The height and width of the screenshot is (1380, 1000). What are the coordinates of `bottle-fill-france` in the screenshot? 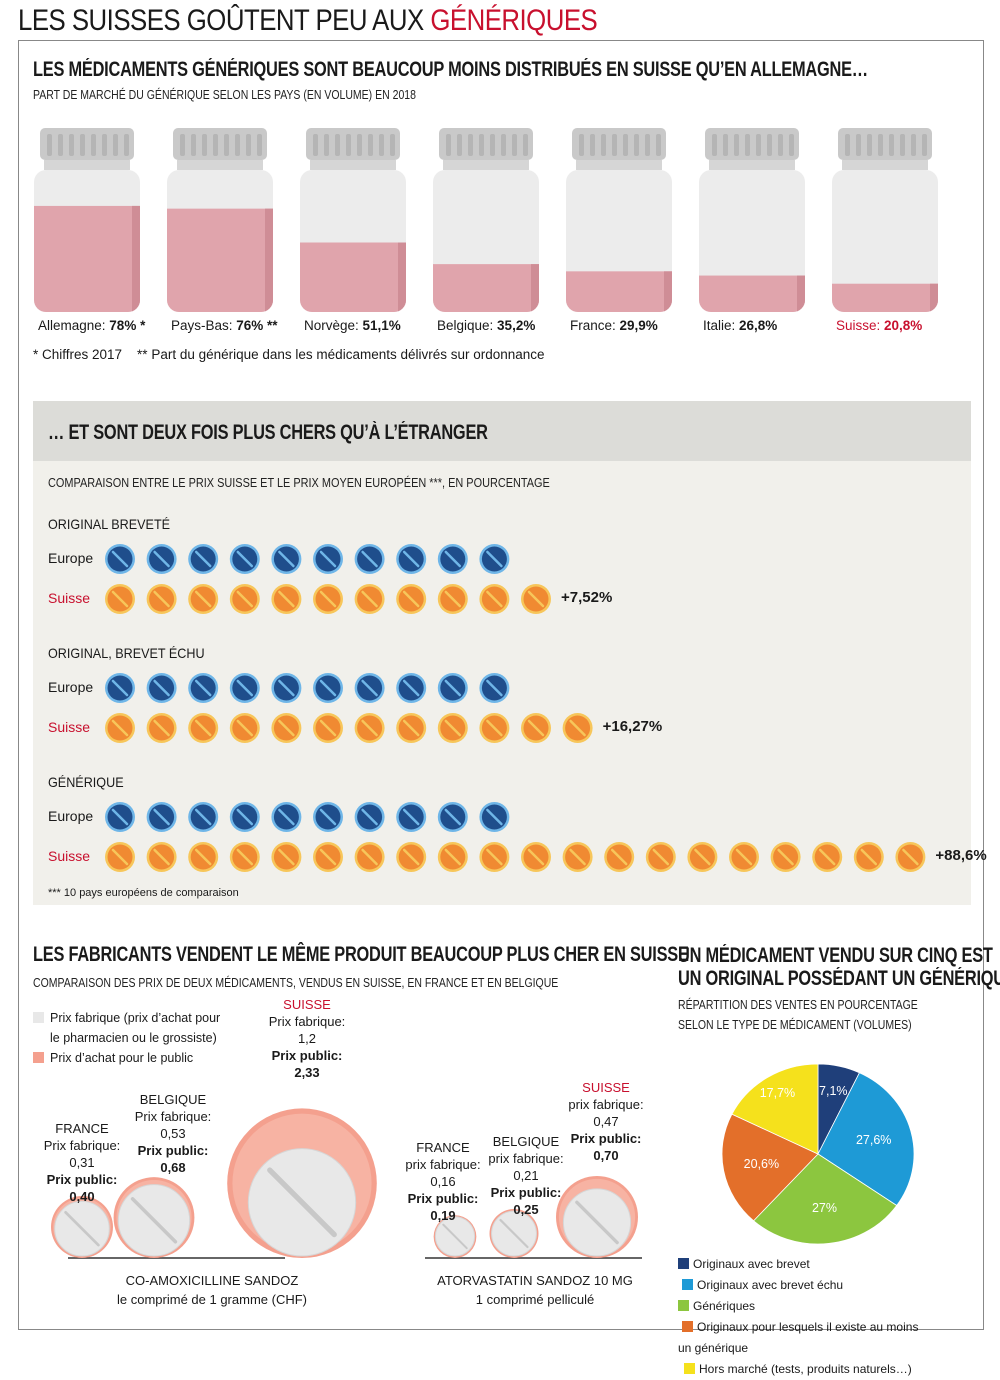 It's located at (619, 291).